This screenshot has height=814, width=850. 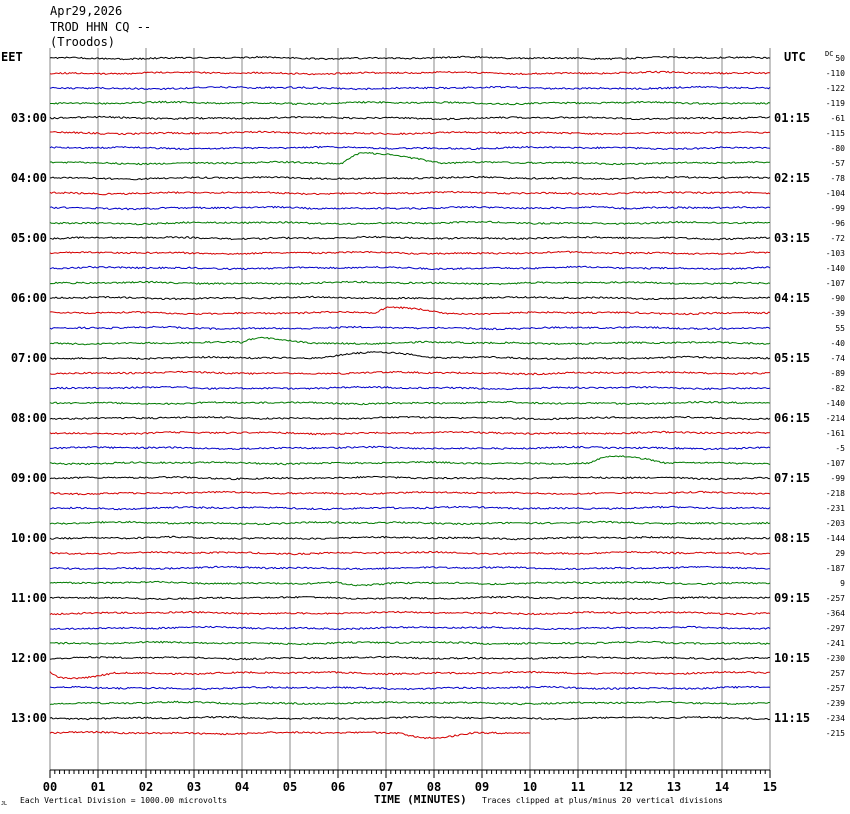 I want to click on right-hour-label: 11:15, so click(x=792, y=718).